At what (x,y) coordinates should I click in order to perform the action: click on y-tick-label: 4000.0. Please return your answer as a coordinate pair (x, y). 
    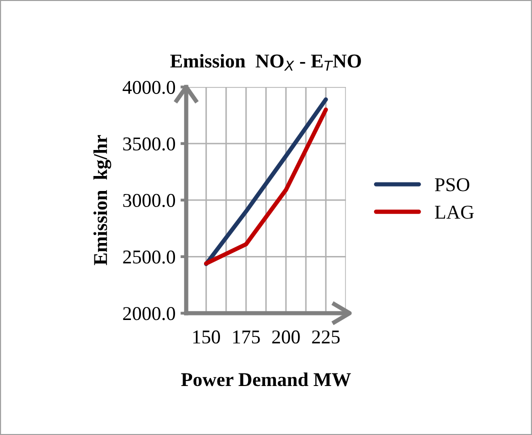
    Looking at the image, I should click on (149, 87).